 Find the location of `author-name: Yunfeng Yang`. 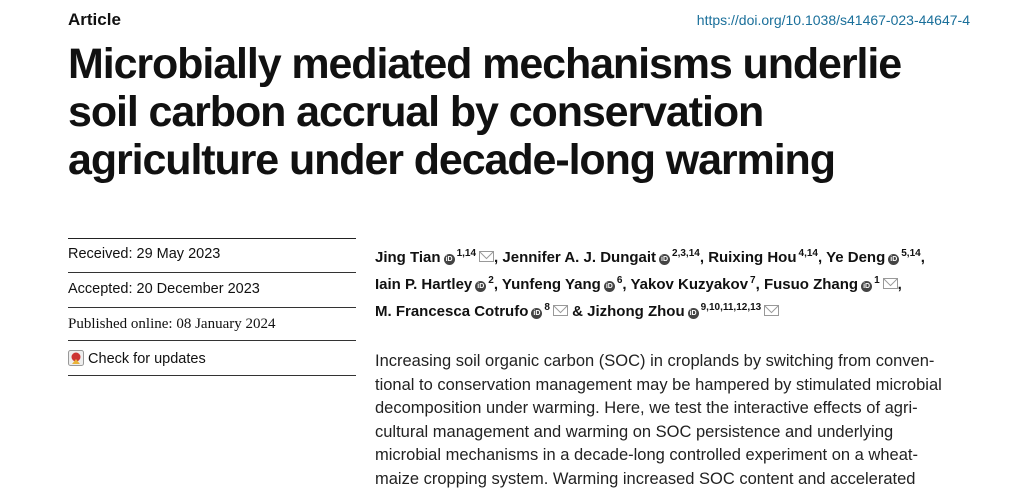

author-name: Yunfeng Yang is located at coordinates (551, 284).